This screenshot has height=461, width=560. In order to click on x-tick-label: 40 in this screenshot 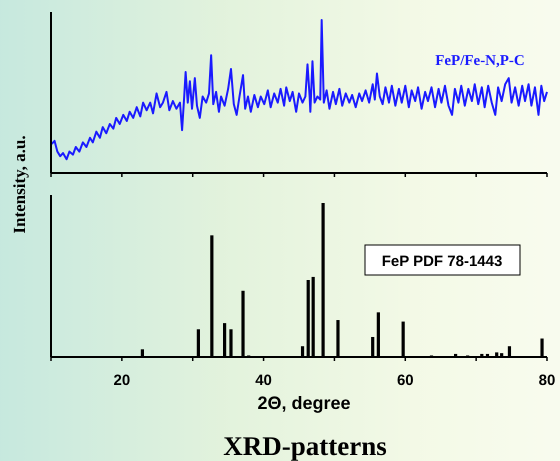, I will do `click(263, 380)`.